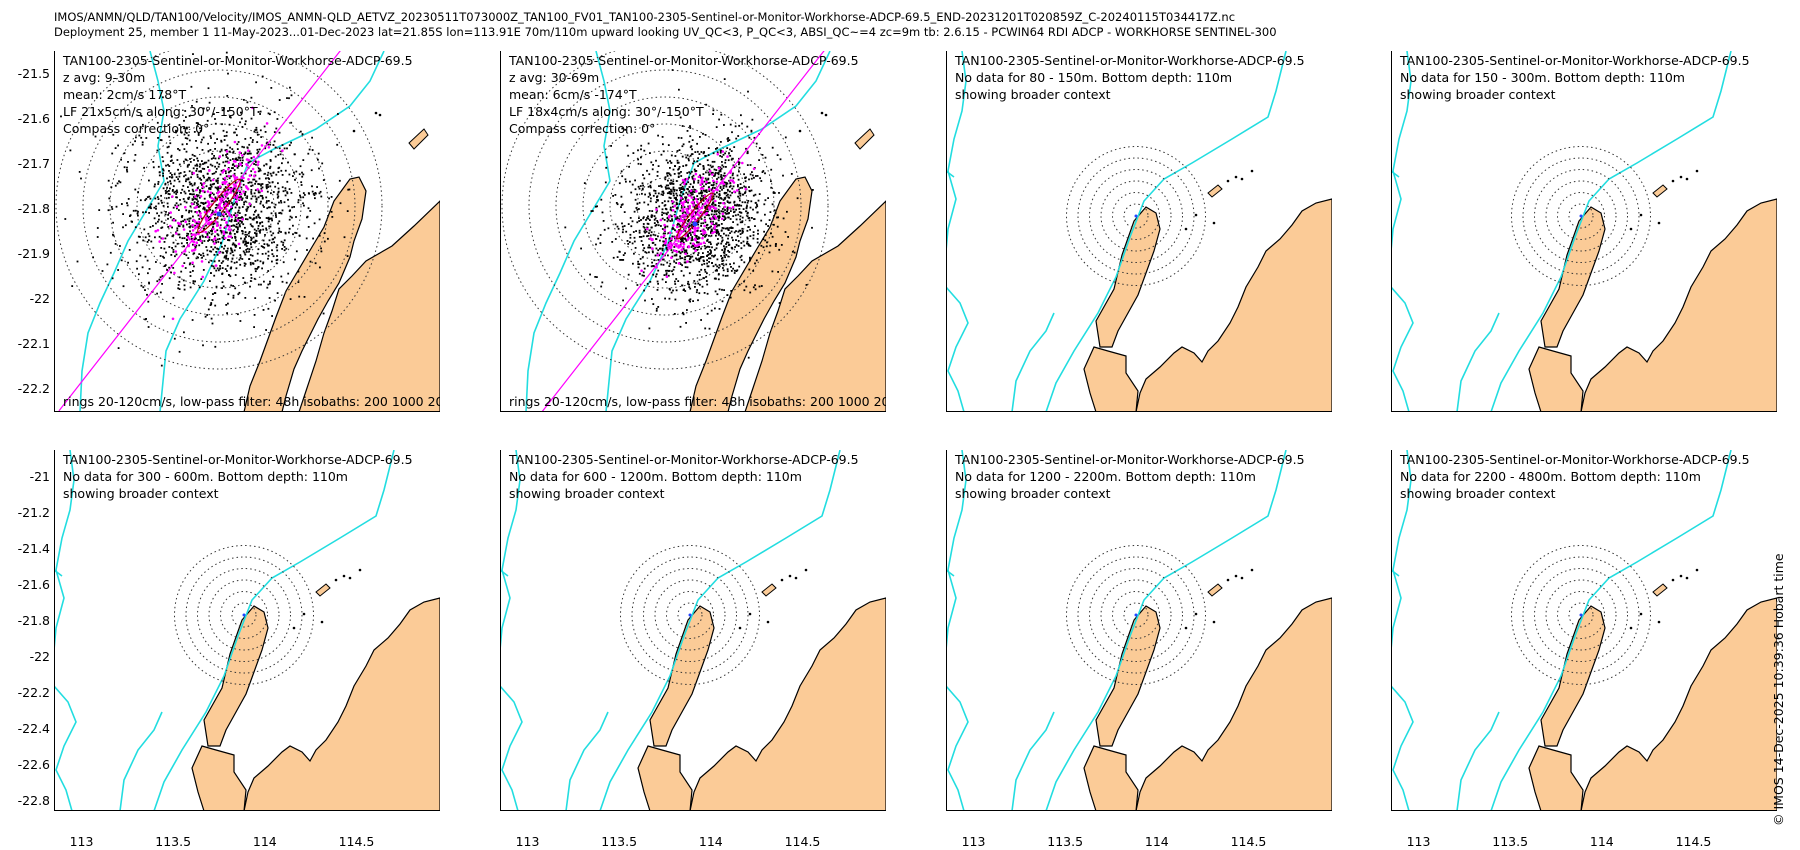 The image size is (1800, 850). Describe the element at coordinates (33, 343) in the screenshot. I see `y-tick-label: -22.1` at that location.